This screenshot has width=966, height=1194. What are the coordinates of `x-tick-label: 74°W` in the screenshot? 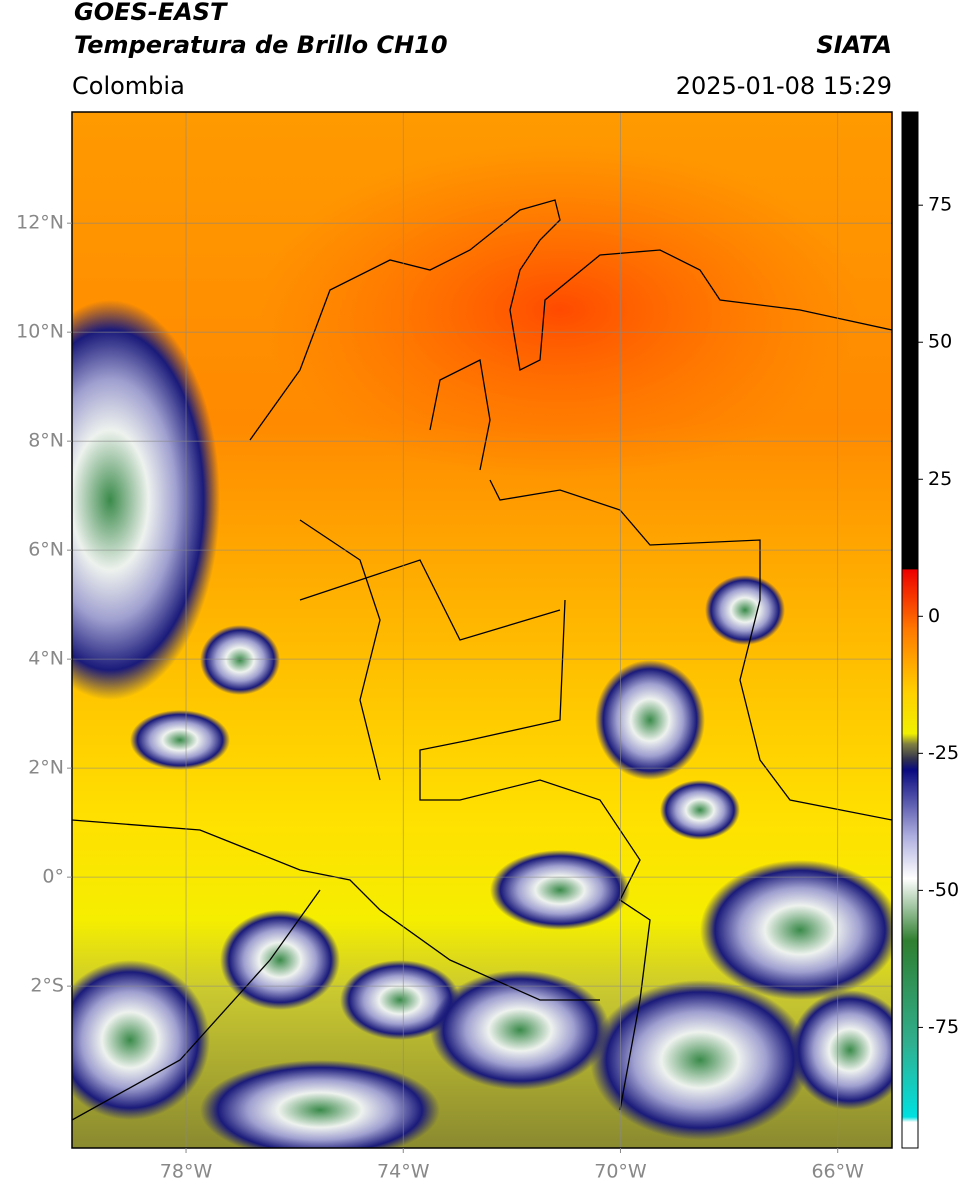 It's located at (403, 1172).